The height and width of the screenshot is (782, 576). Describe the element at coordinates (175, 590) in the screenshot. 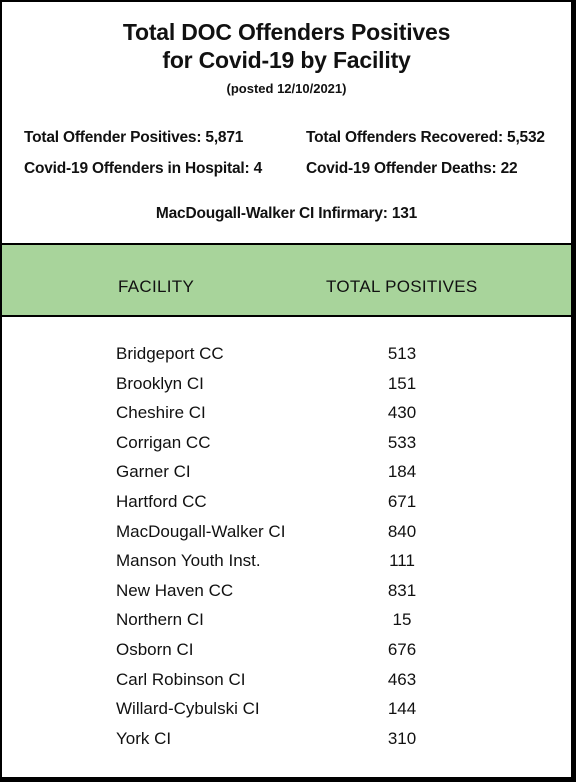

I see `facility-name: New Haven CC` at that location.